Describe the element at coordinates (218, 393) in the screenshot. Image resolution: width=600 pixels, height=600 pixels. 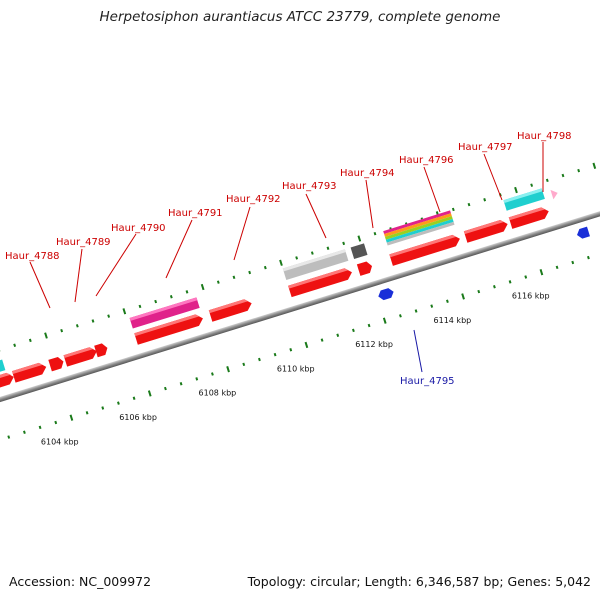
I see `scale-label: 6108 kbp` at that location.